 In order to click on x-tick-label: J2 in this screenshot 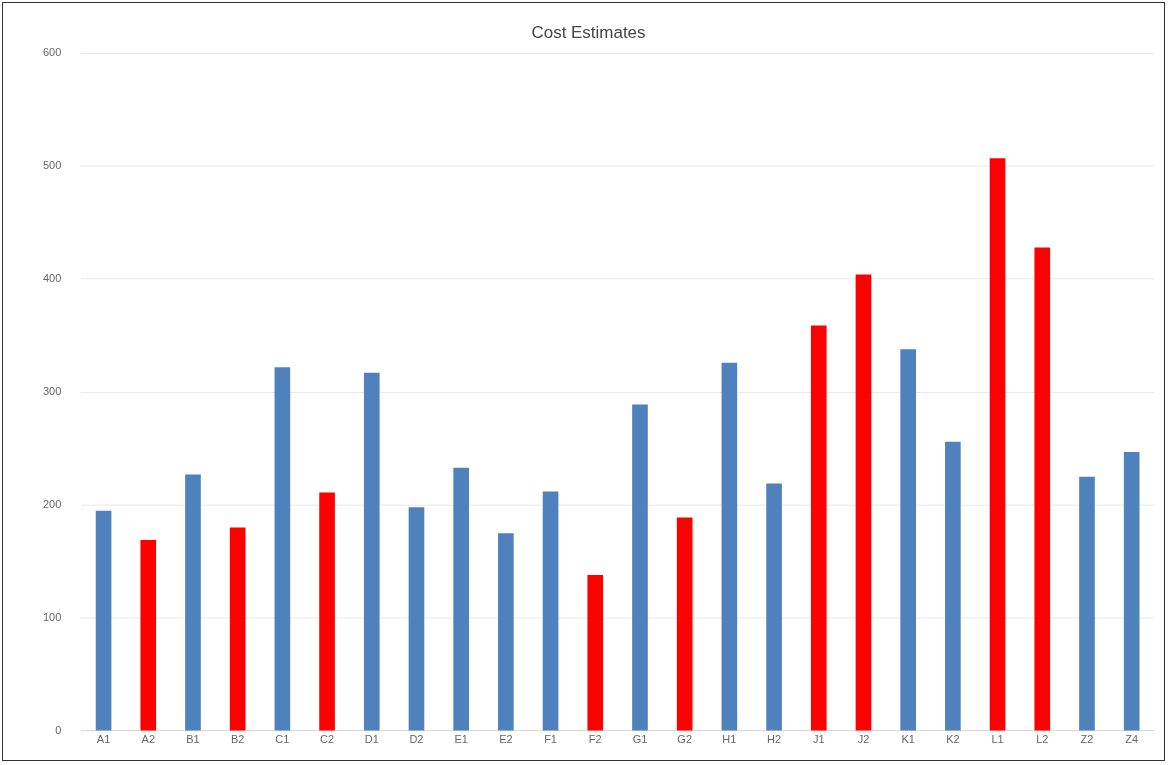, I will do `click(863, 739)`.